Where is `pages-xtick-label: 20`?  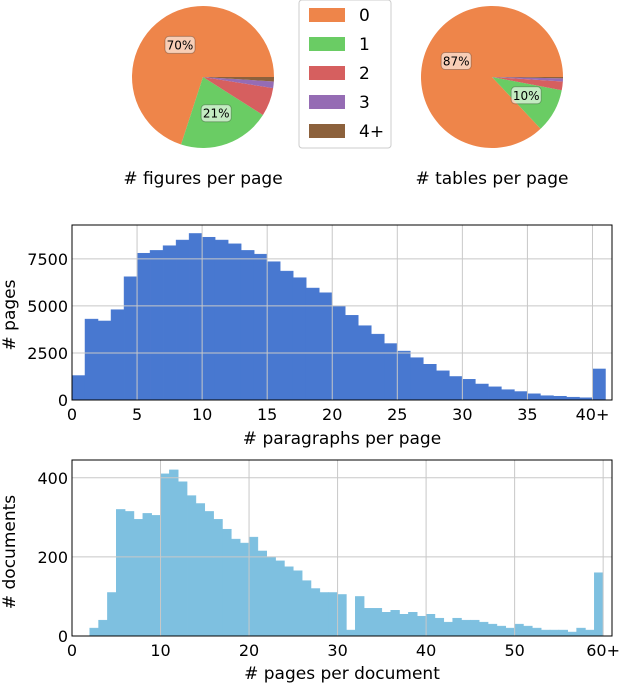
pages-xtick-label: 20 is located at coordinates (249, 650).